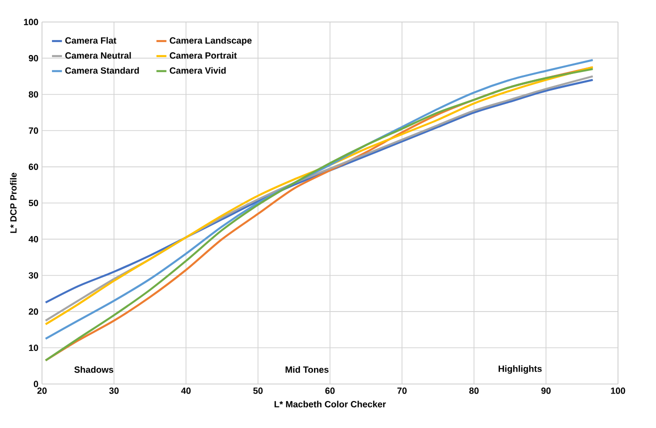  What do you see at coordinates (36, 384) in the screenshot?
I see `y-tick-label: 0` at bounding box center [36, 384].